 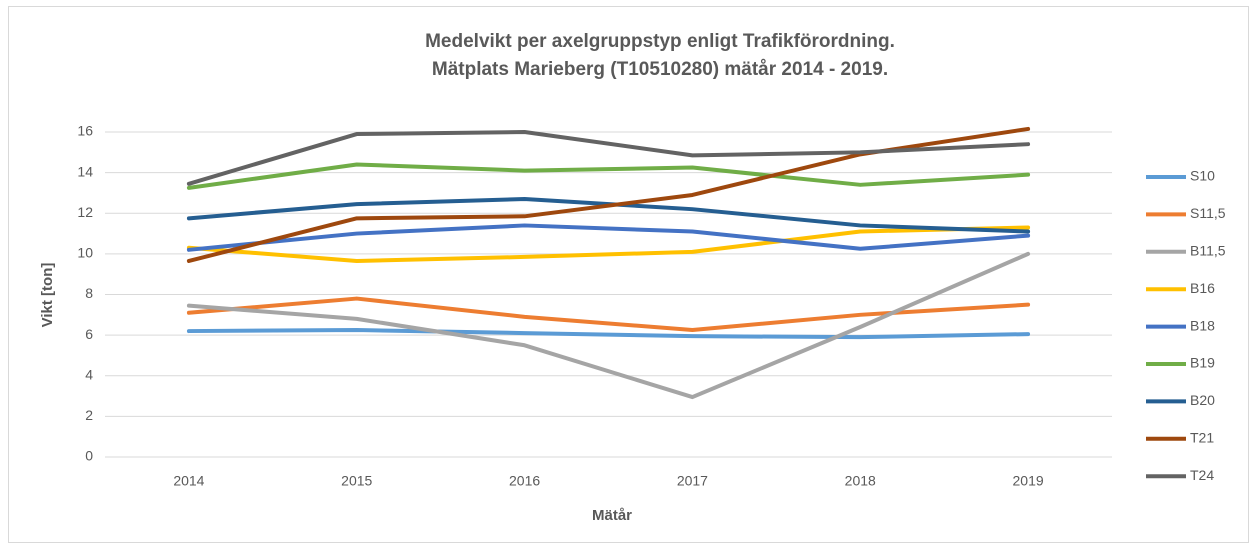 I want to click on y-tick-label: 8, so click(x=89, y=293).